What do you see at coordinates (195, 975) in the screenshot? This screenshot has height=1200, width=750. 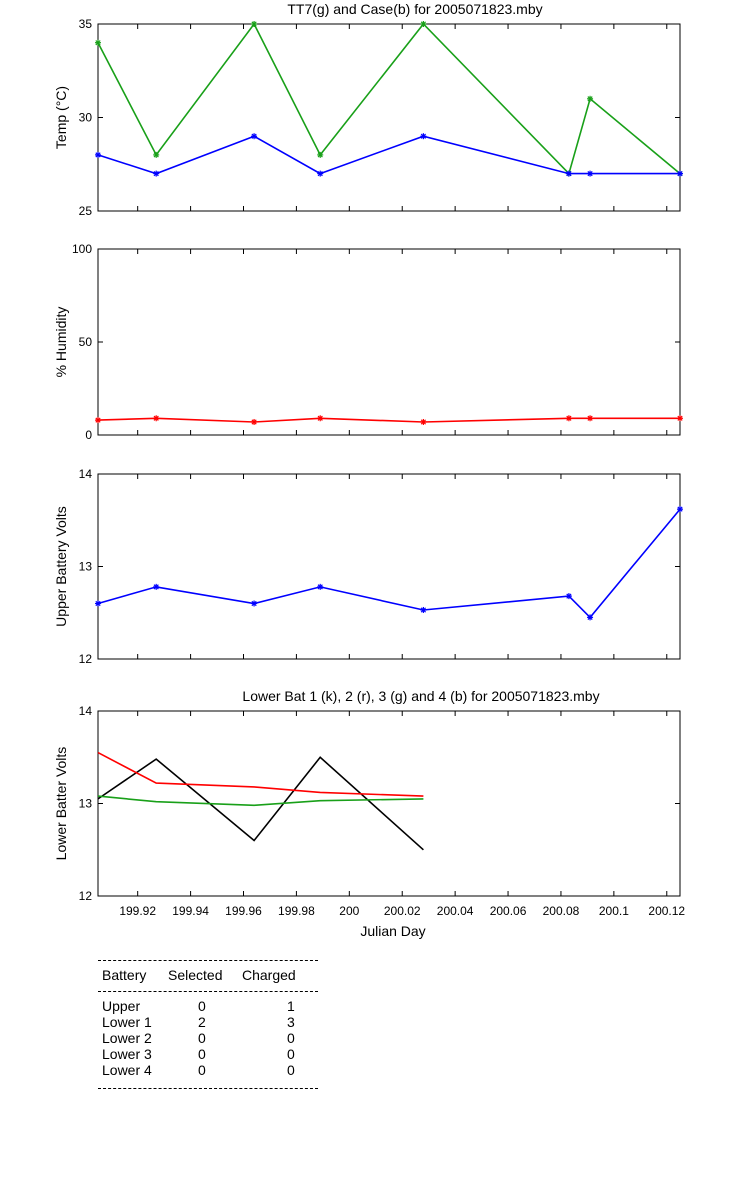 I see `header-selected: Selected` at bounding box center [195, 975].